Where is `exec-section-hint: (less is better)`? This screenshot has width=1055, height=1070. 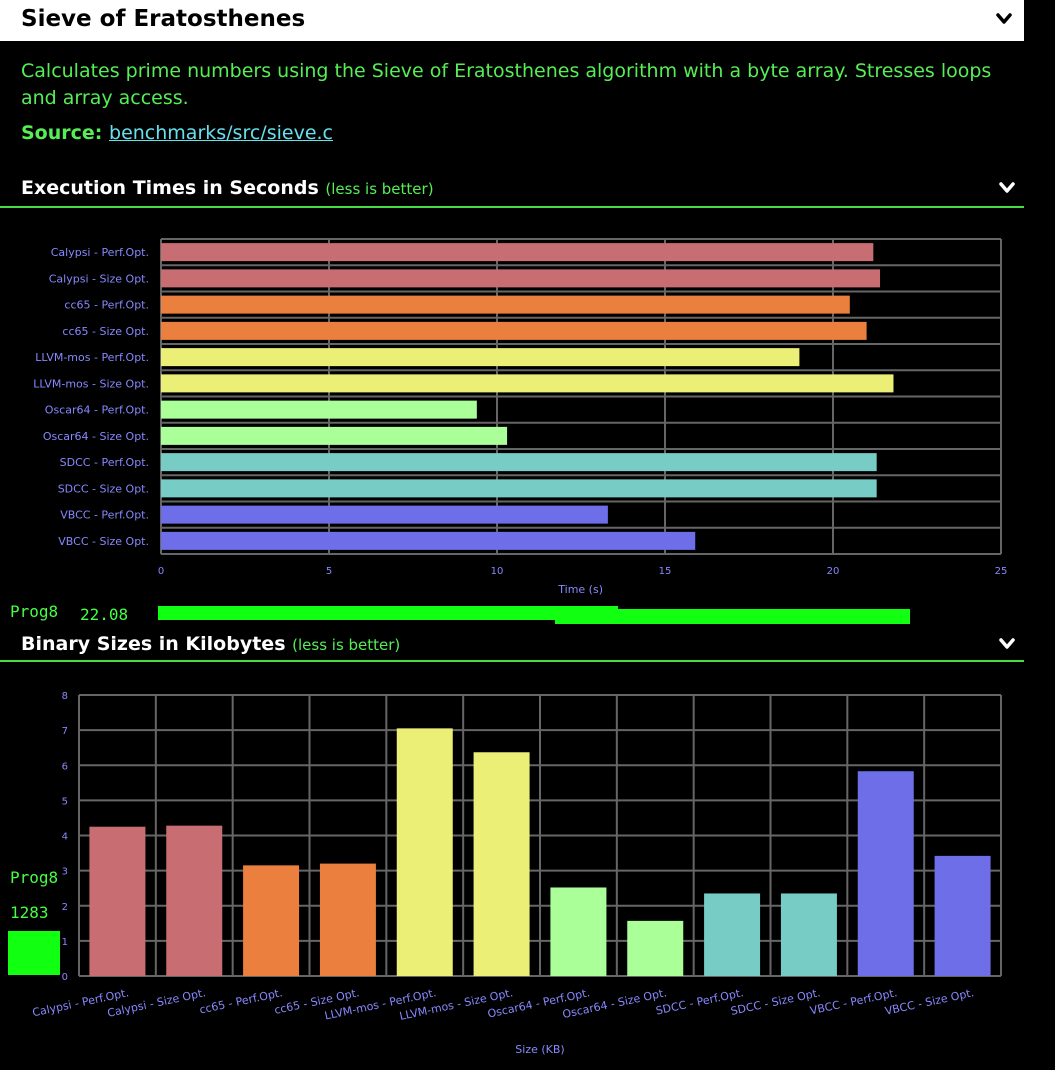 exec-section-hint: (less is better) is located at coordinates (379, 189).